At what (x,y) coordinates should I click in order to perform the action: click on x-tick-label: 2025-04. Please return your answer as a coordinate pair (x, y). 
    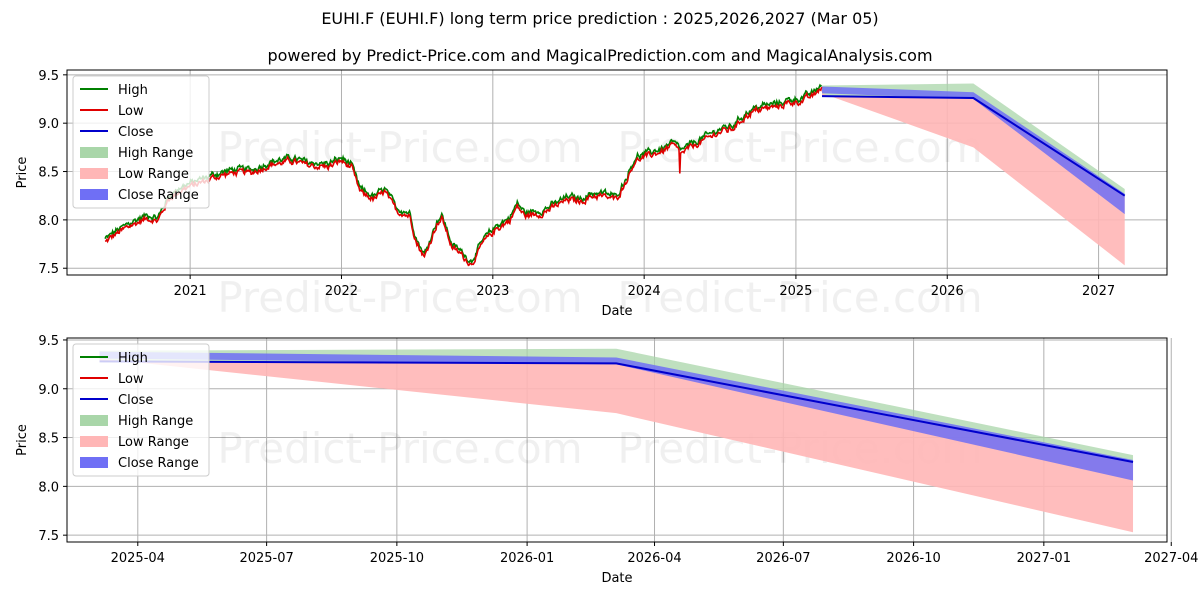
    Looking at the image, I should click on (138, 558).